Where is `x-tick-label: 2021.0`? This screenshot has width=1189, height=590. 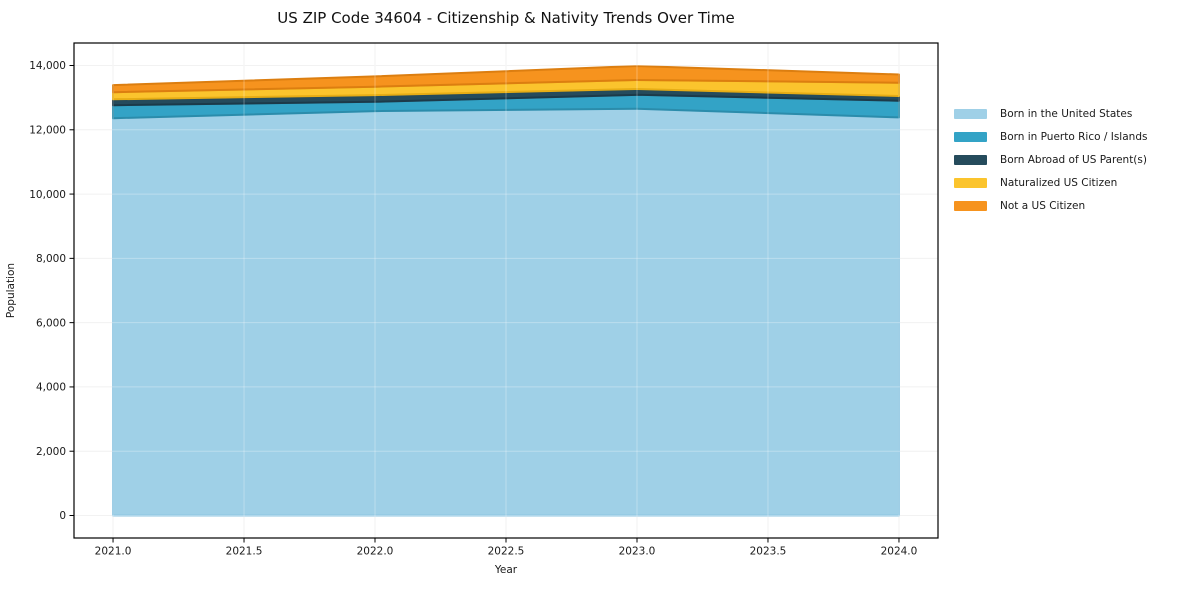
x-tick-label: 2021.0 is located at coordinates (113, 552).